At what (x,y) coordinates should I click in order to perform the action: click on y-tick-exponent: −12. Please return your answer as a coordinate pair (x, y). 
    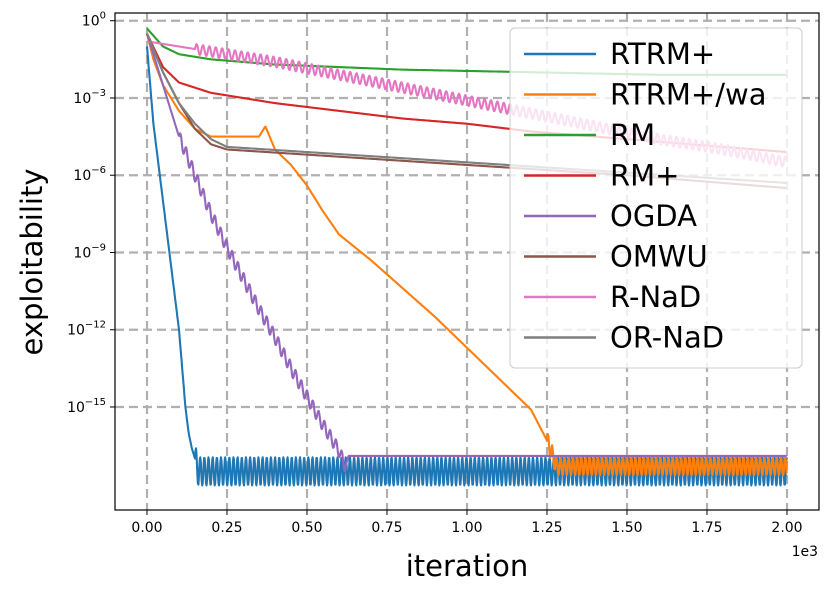
    Looking at the image, I should click on (95, 325).